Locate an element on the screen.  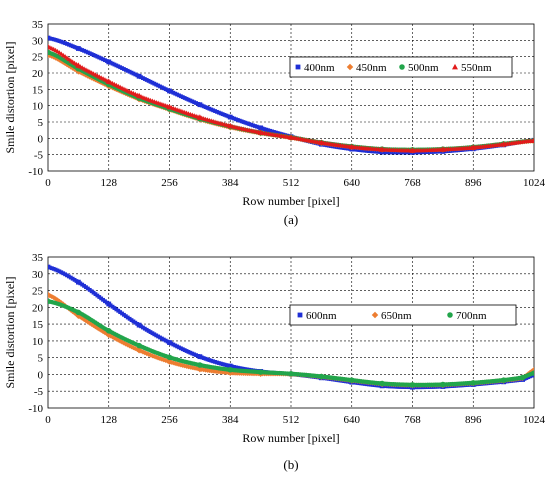
legend: 400nm 450nm 500nm 550nm is located at coordinates (401, 67).